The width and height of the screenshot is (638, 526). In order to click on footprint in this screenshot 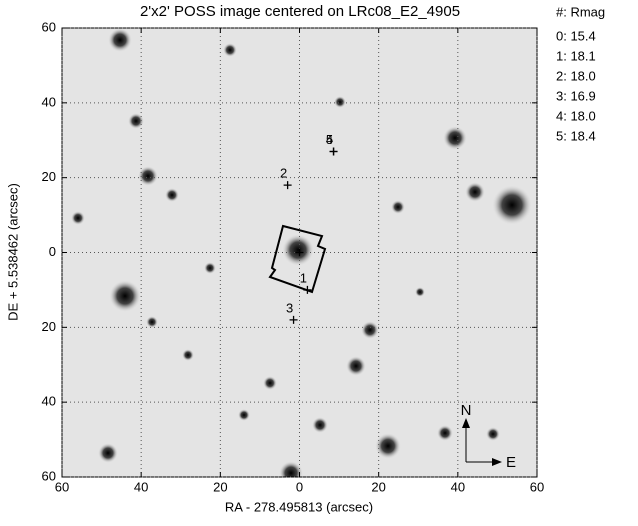, I will do `click(297, 259)`.